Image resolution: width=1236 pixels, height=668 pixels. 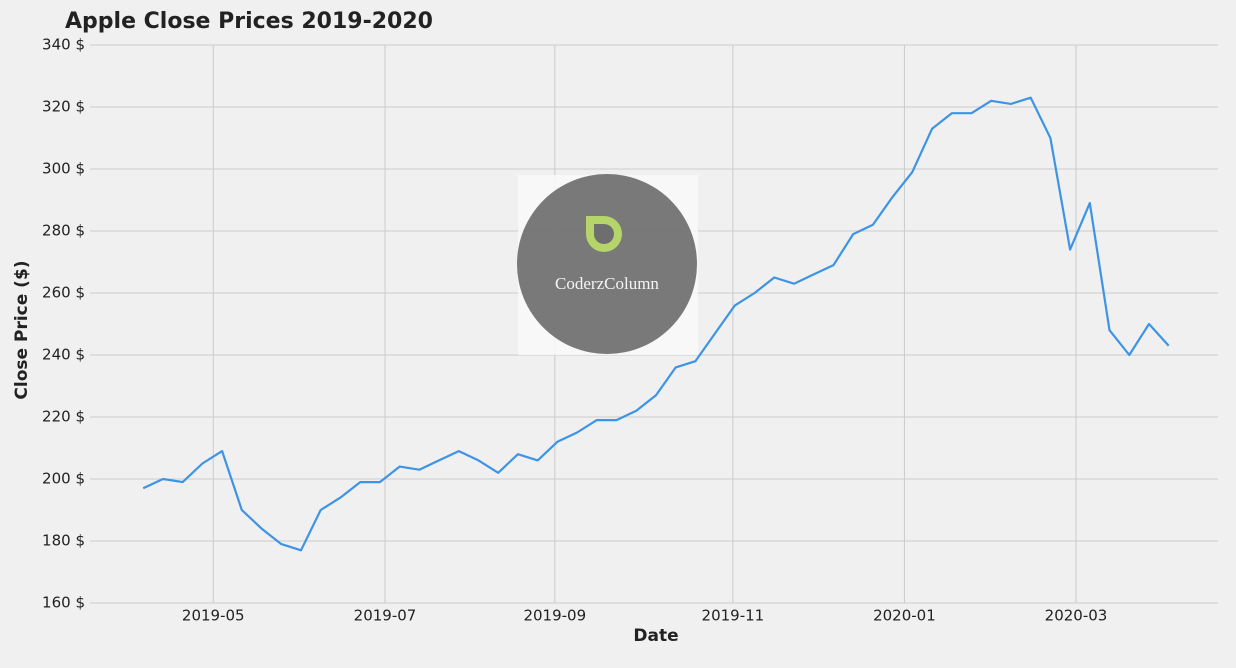 What do you see at coordinates (607, 283) in the screenshot?
I see `watermark-text: CoderzColumn` at bounding box center [607, 283].